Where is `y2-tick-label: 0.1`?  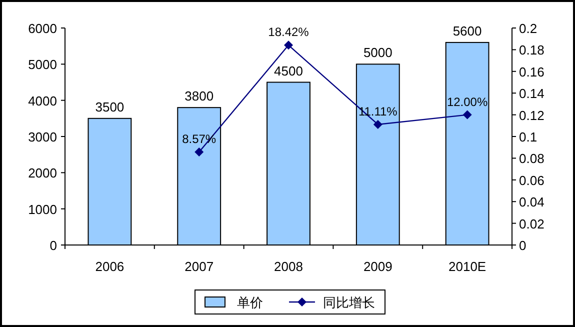 y2-tick-label: 0.1 is located at coordinates (528, 137).